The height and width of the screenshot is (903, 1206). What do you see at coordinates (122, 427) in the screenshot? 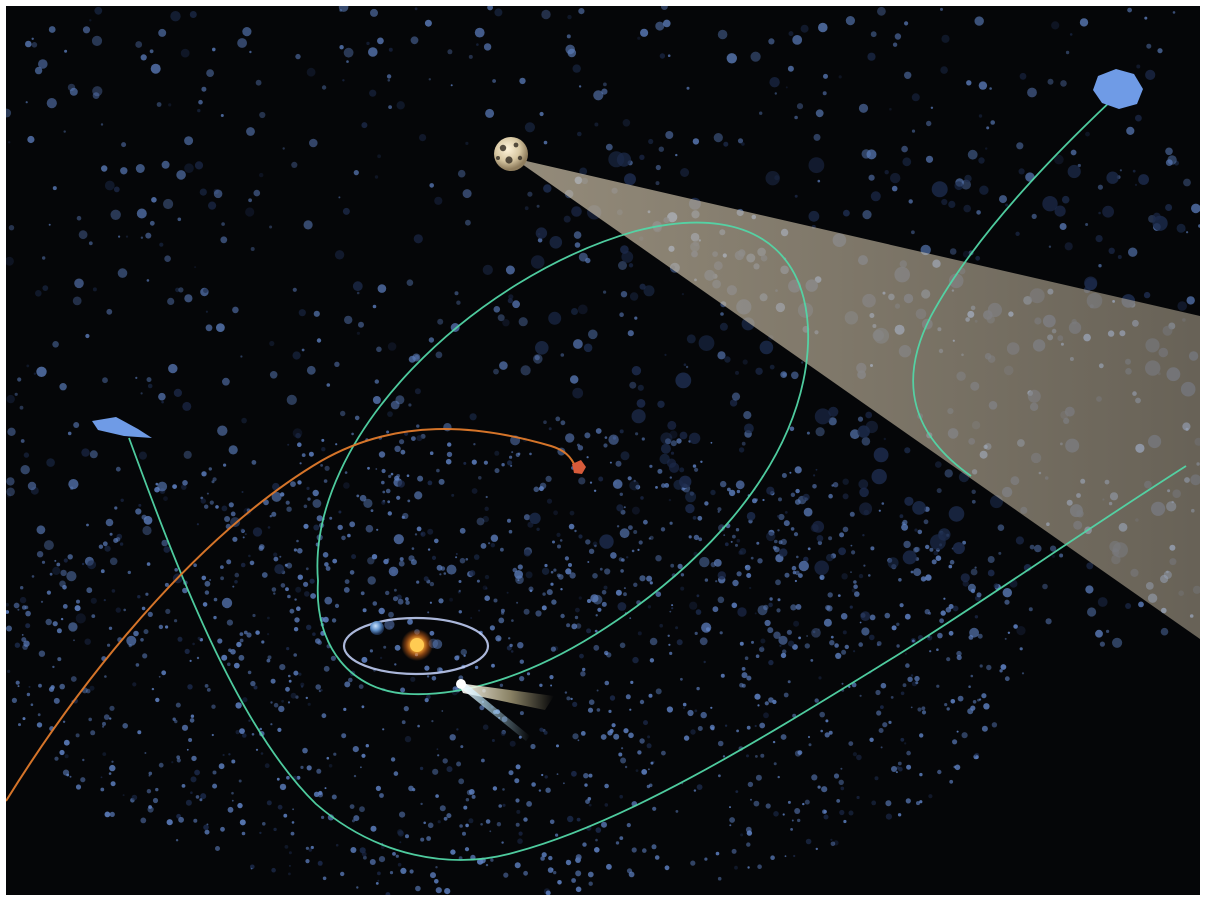
I see `distant-probe-left` at bounding box center [122, 427].